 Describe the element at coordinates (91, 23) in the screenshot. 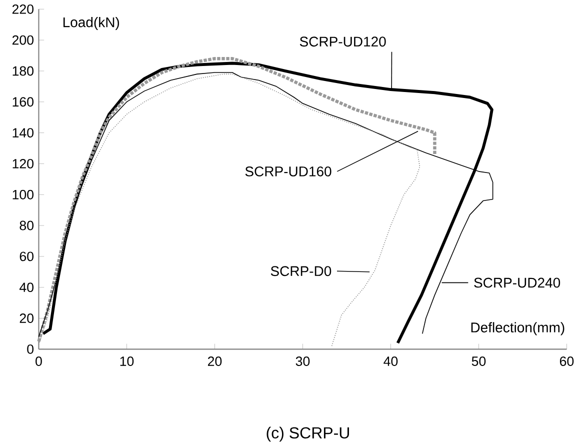

I see `y-axis-title: Load(kN)` at that location.